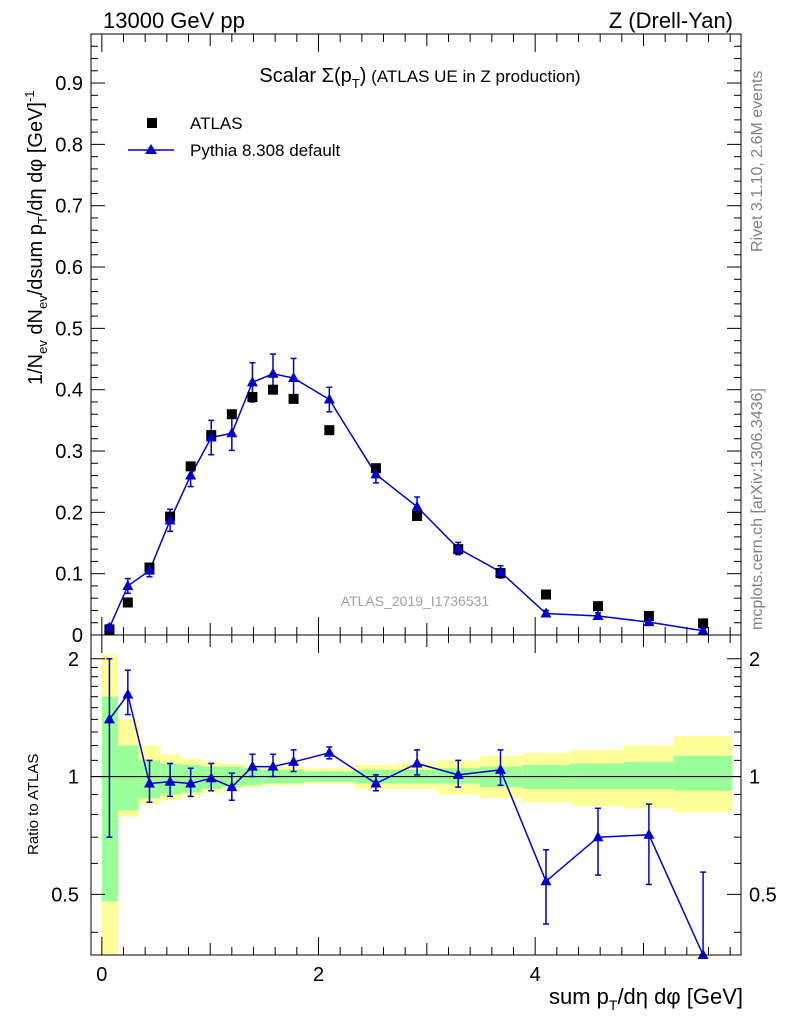 This screenshot has height=1024, width=786. What do you see at coordinates (33, 804) in the screenshot?
I see `ratio-ylabel: Ratio to ATLAS` at bounding box center [33, 804].